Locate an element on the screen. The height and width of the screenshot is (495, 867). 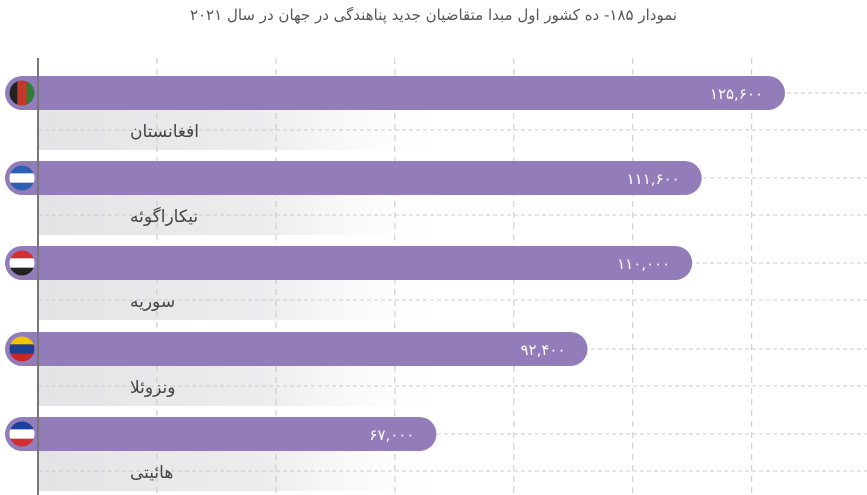
category-label-3: سوریه is located at coordinates (152, 302).